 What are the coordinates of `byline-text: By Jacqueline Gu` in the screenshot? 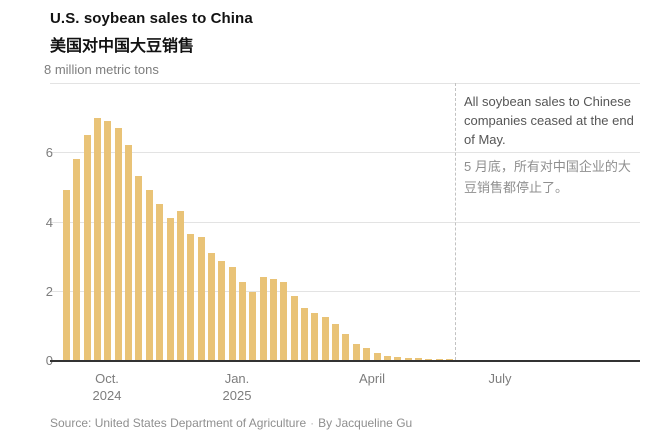 It's located at (365, 423).